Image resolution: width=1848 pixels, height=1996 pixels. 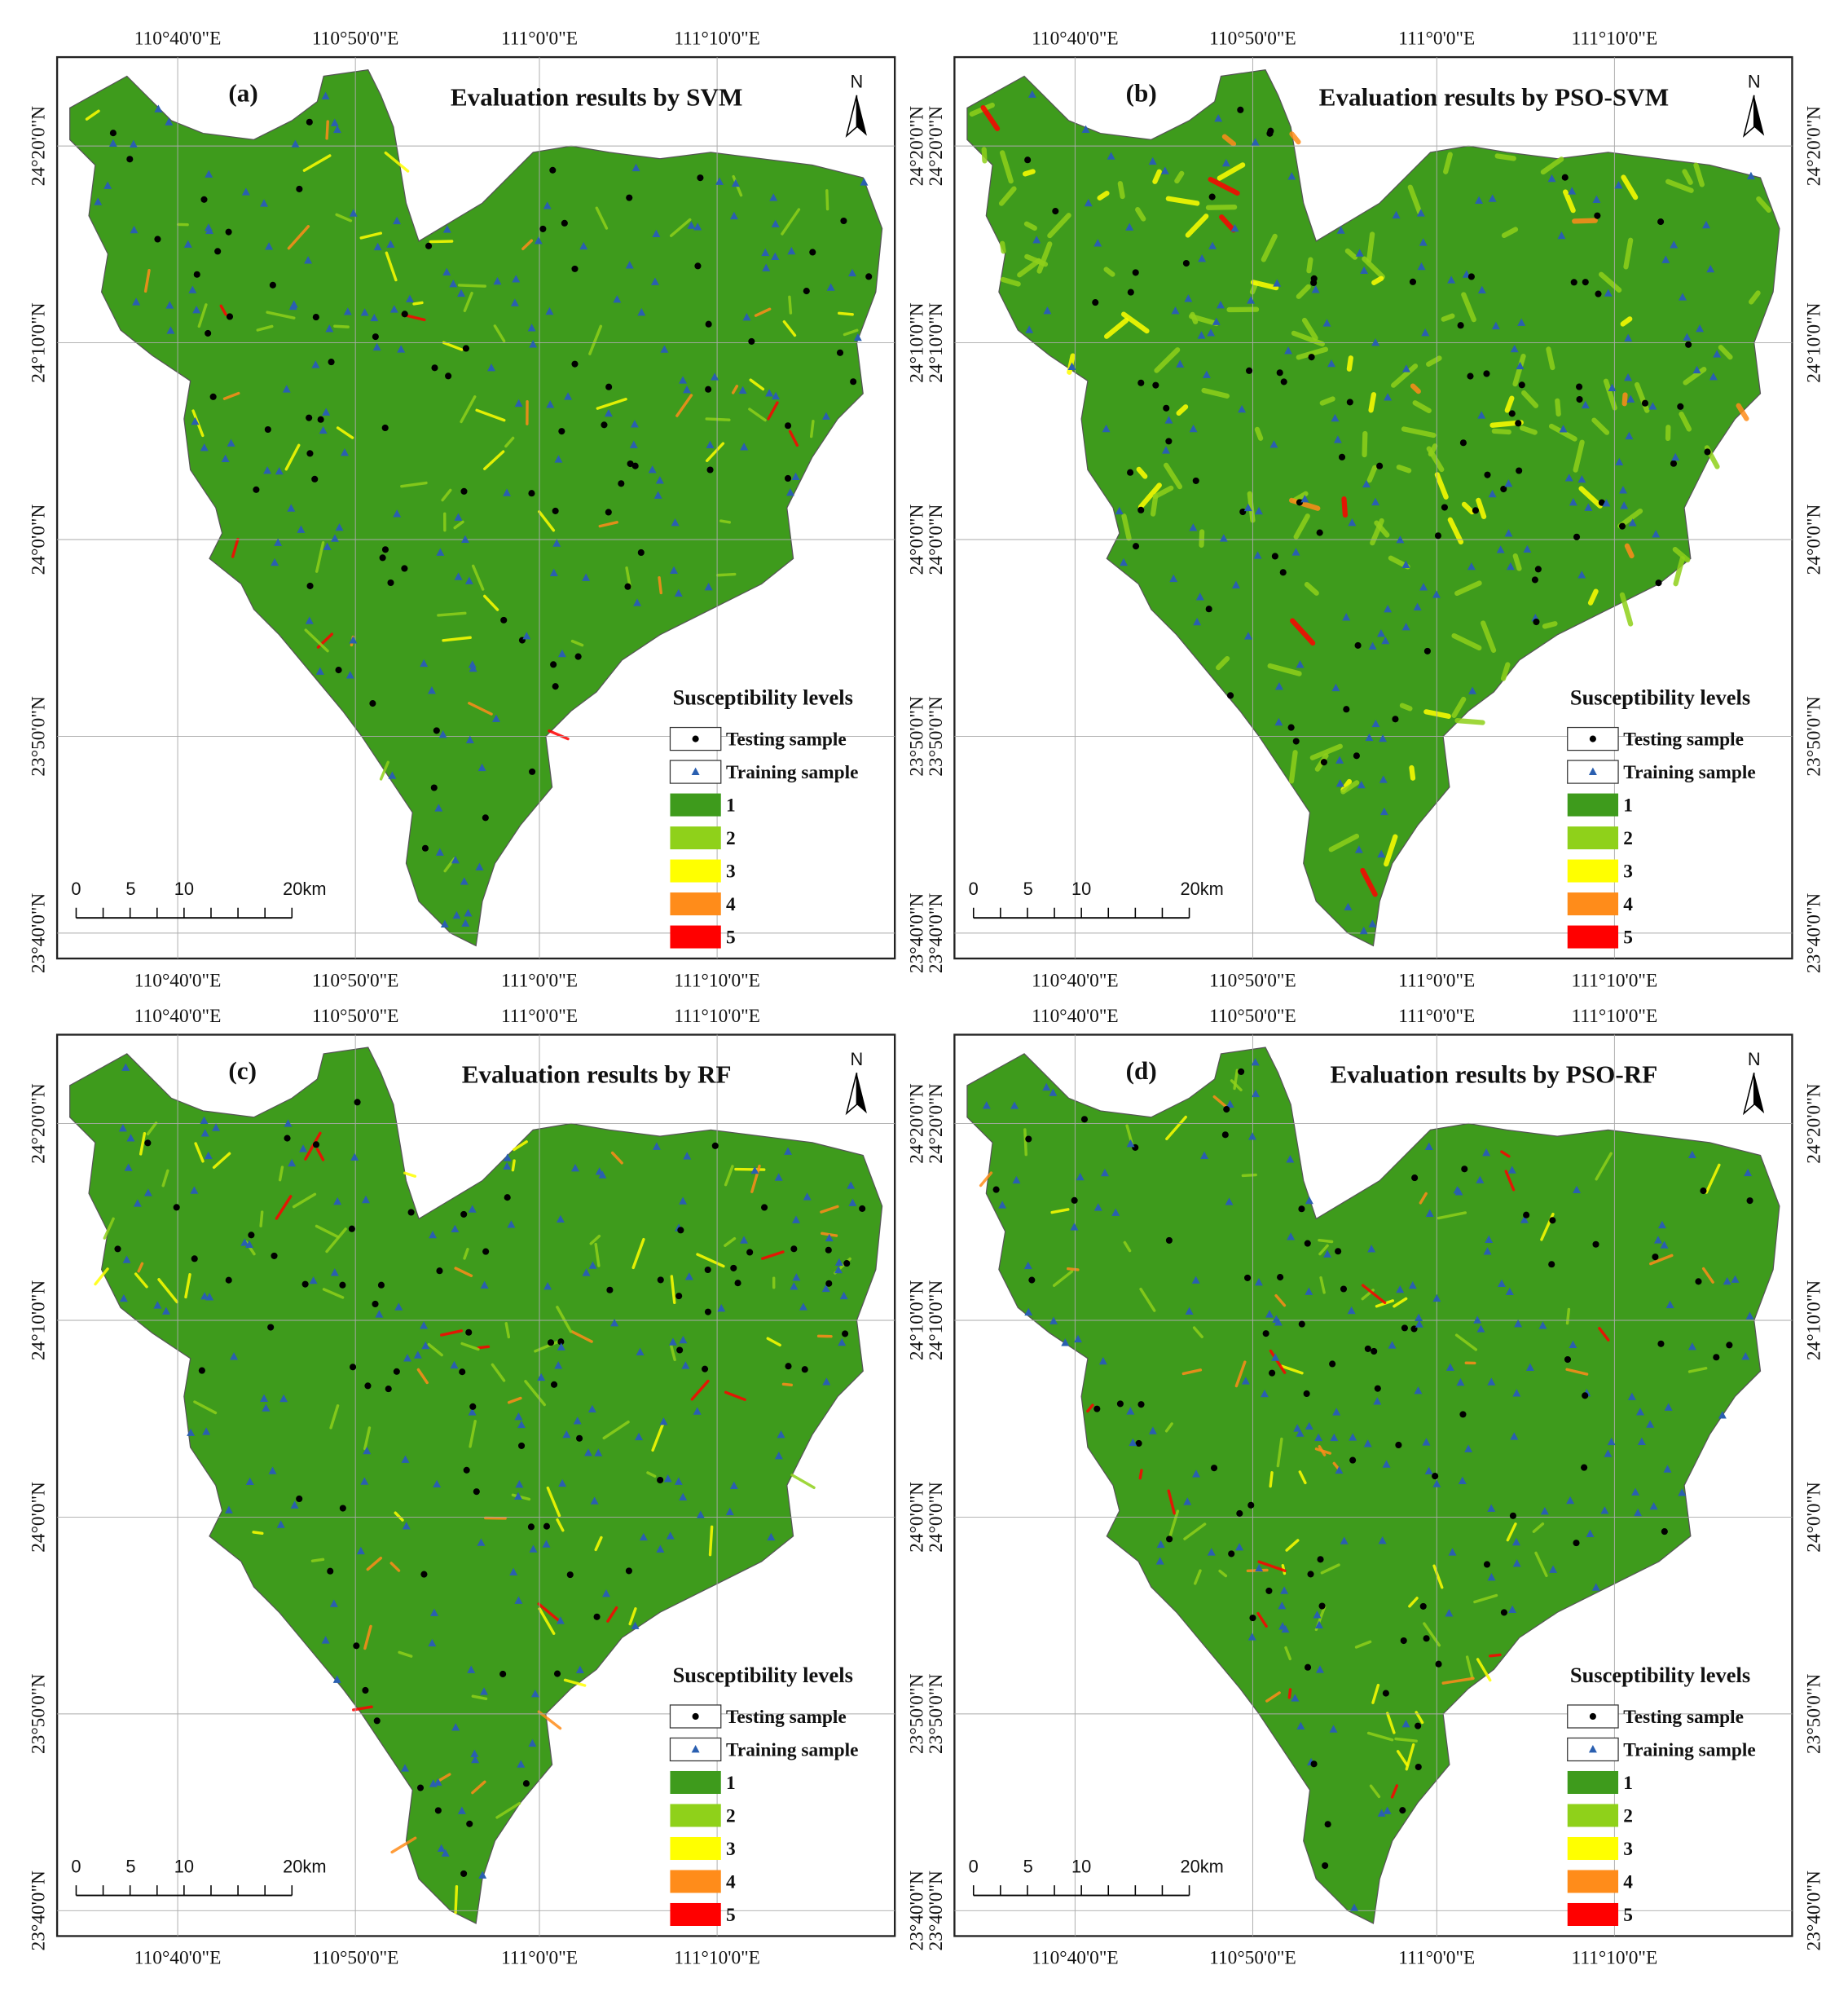 What do you see at coordinates (1141, 1070) in the screenshot?
I see `panel-label: (d)` at bounding box center [1141, 1070].